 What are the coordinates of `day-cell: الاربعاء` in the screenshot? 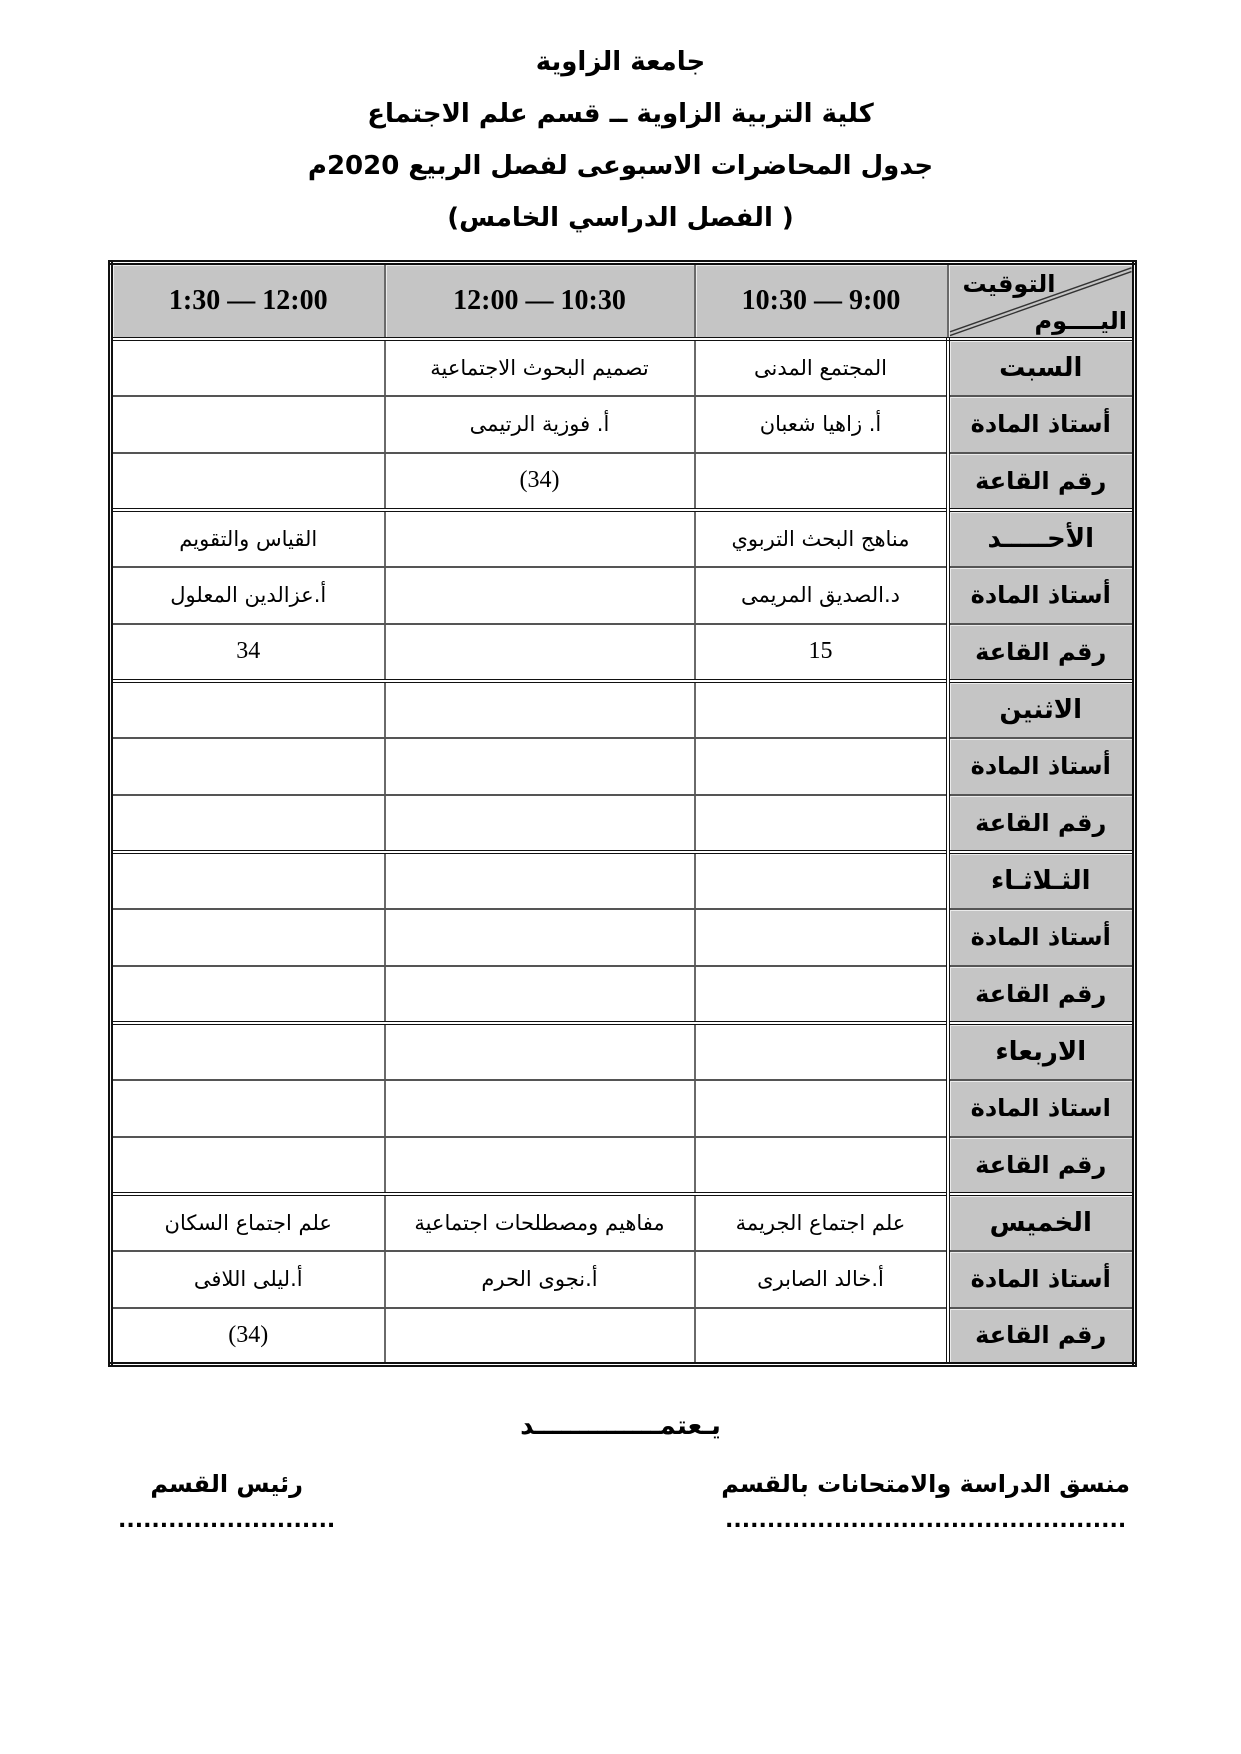 It's located at (1040, 1050).